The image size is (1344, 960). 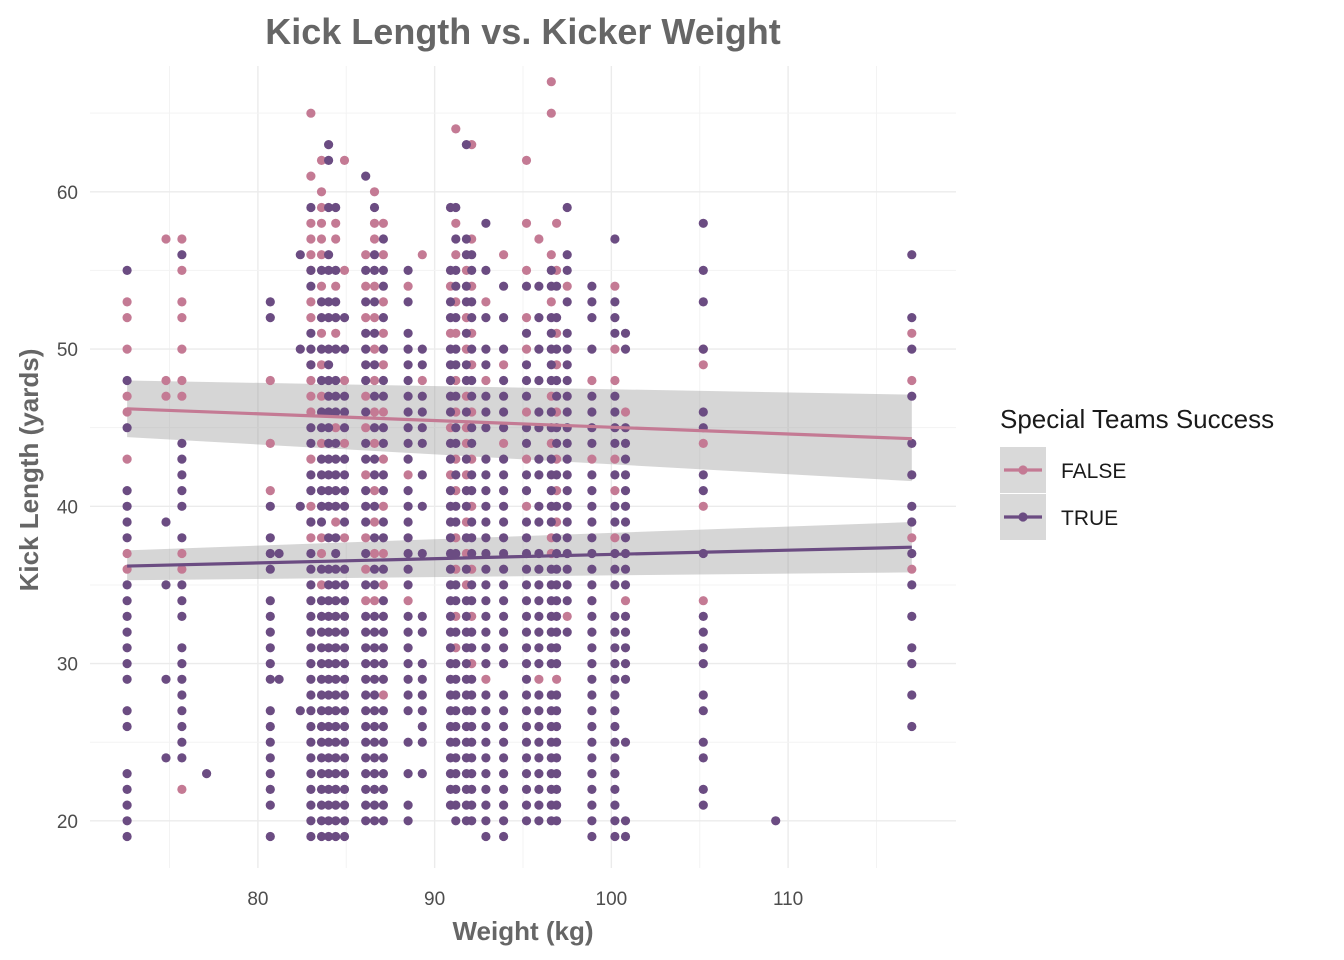 I want to click on x-tick-label: 110, so click(x=788, y=899).